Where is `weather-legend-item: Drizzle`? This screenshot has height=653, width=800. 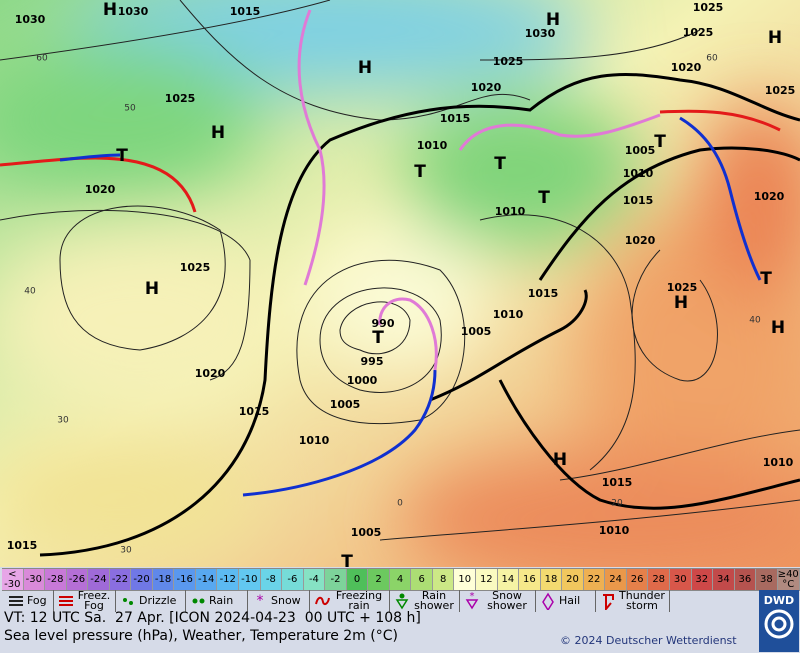
weather-legend-item: Drizzle is located at coordinates (151, 601).